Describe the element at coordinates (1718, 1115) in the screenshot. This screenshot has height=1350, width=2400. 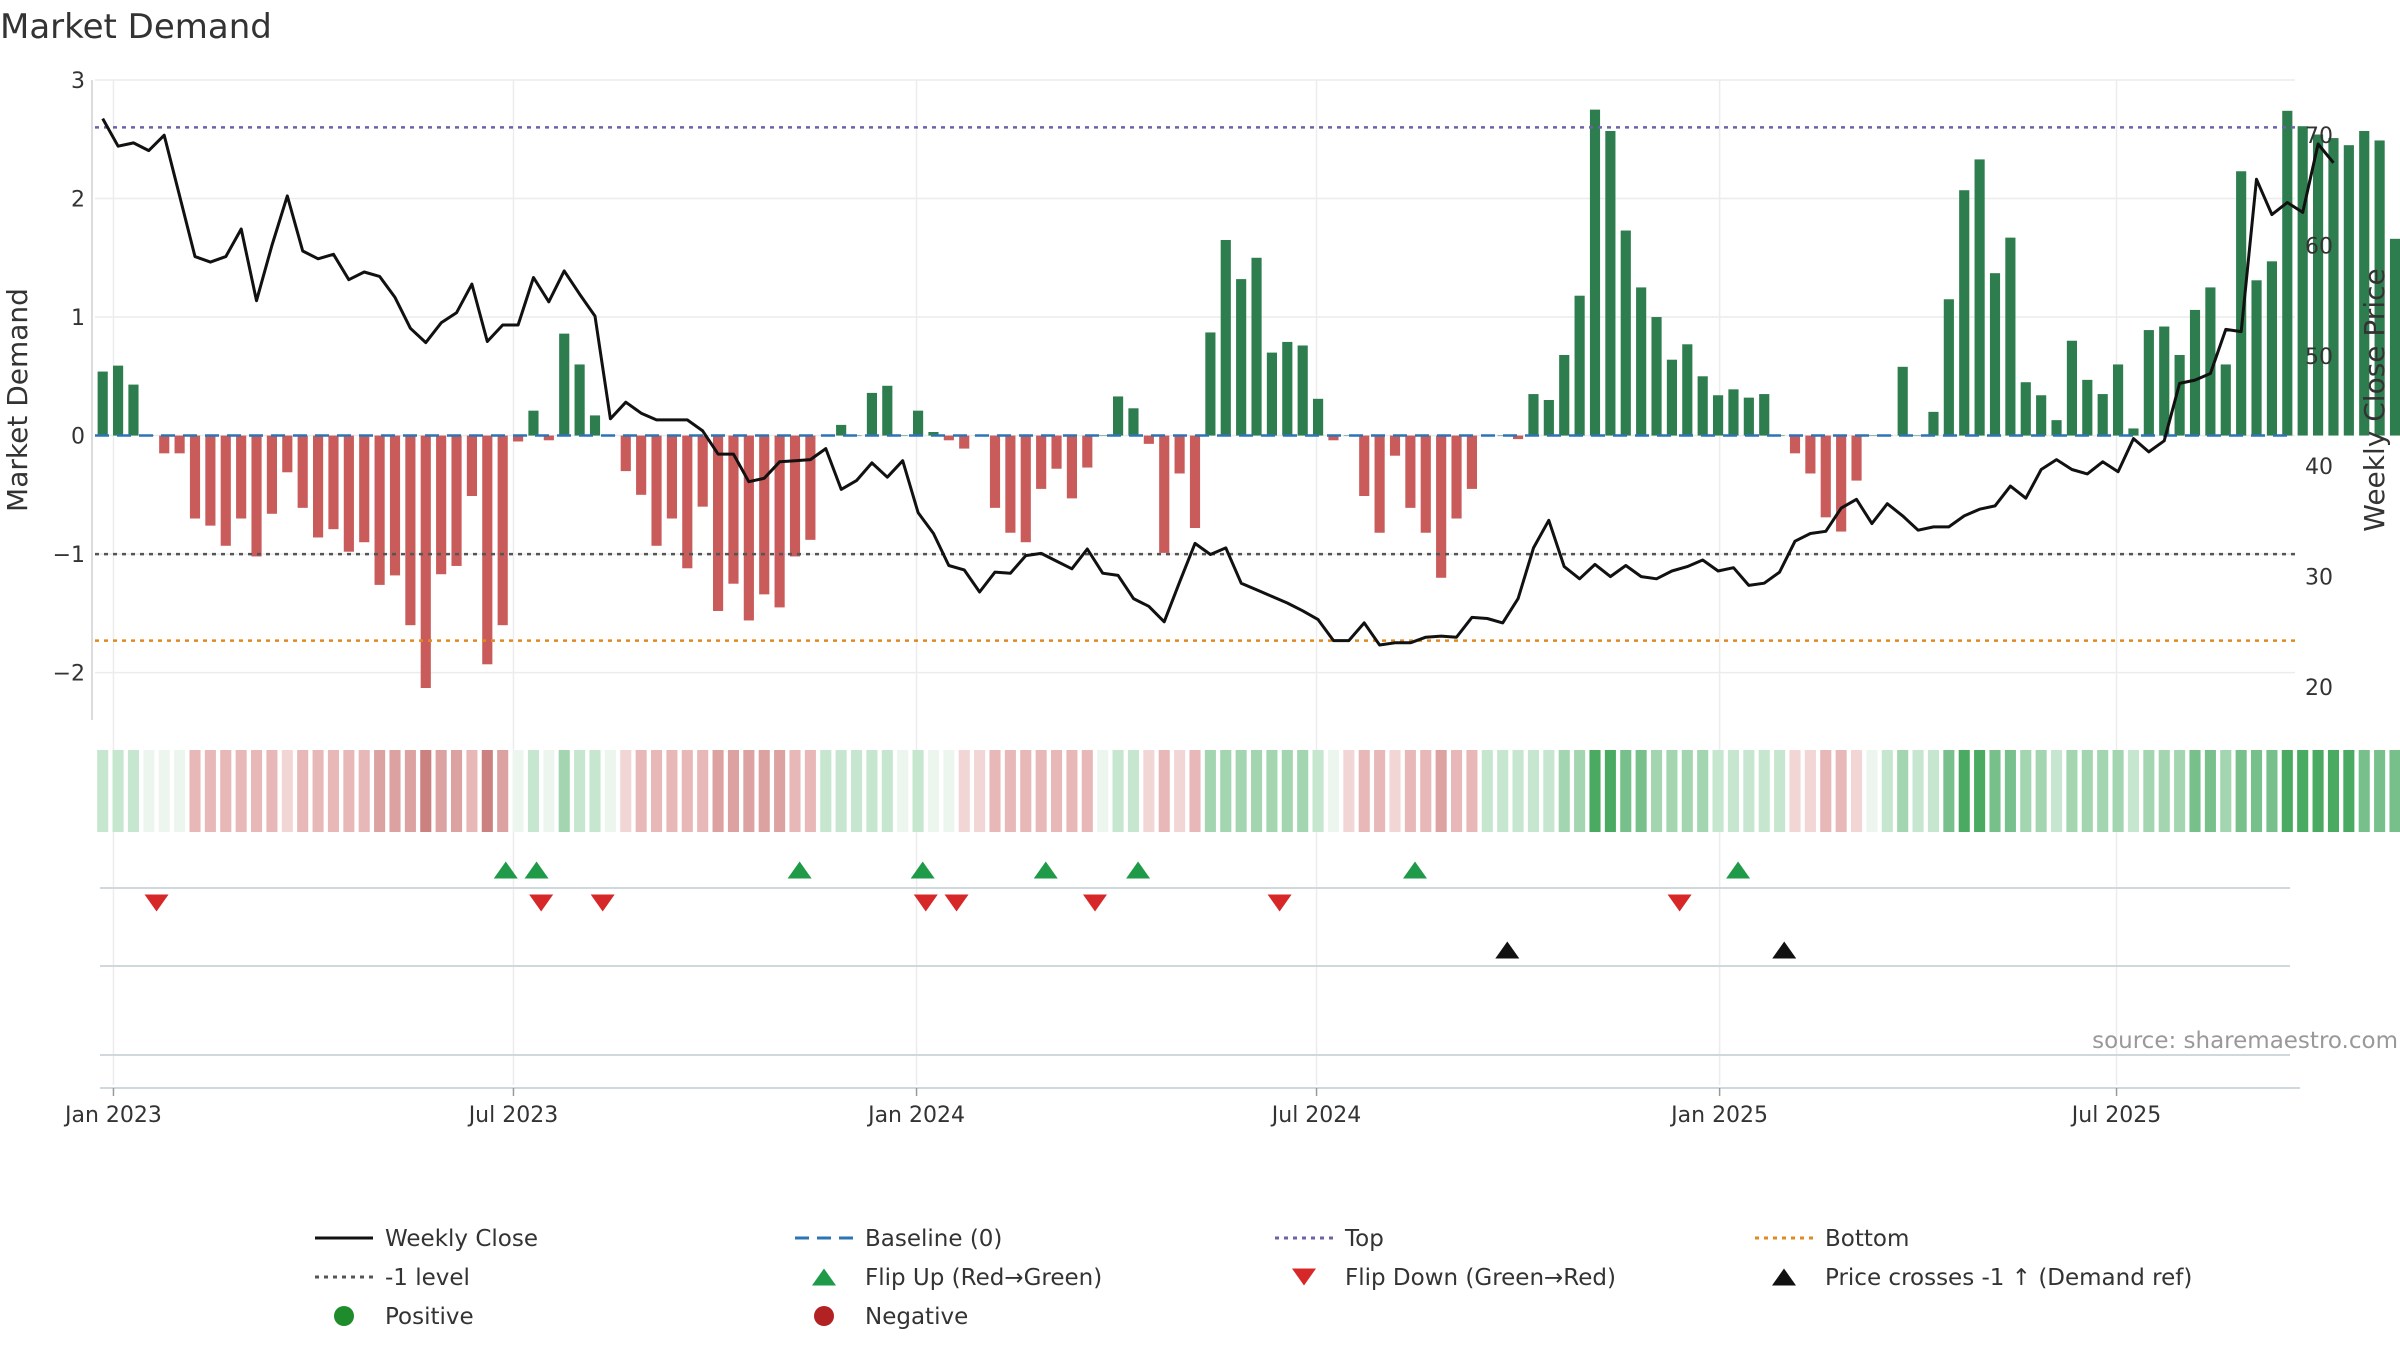
I see `x-tick-label: Jan 2025` at that location.